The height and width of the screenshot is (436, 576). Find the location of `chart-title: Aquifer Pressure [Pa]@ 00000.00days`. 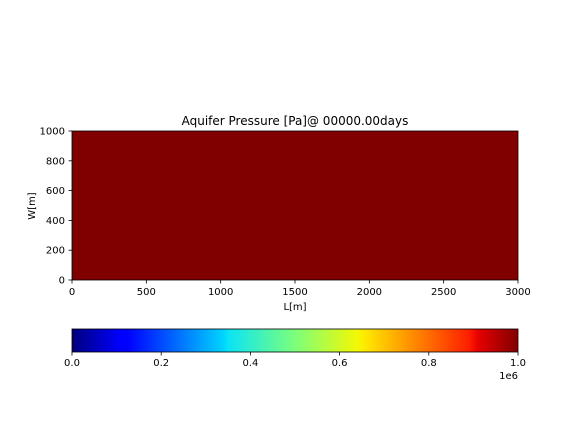

chart-title: Aquifer Pressure [Pa]@ 00000.00days is located at coordinates (295, 121).